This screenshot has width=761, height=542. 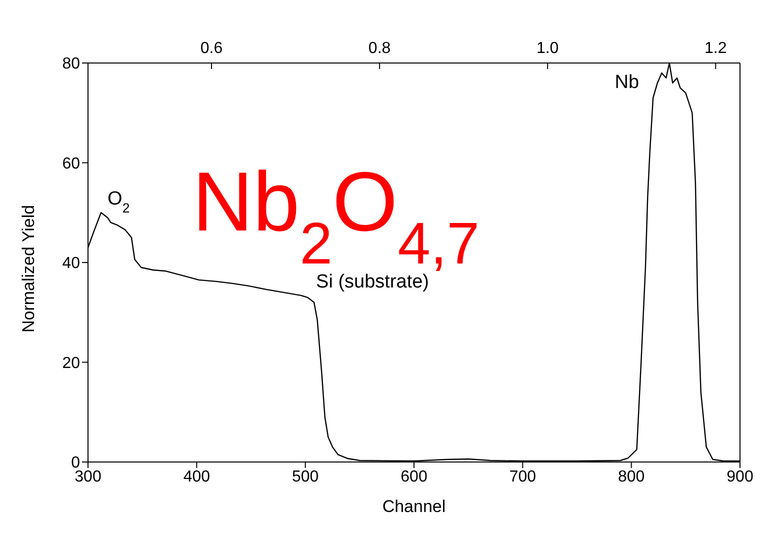 I want to click on x-tick-label: 800, so click(x=631, y=477).